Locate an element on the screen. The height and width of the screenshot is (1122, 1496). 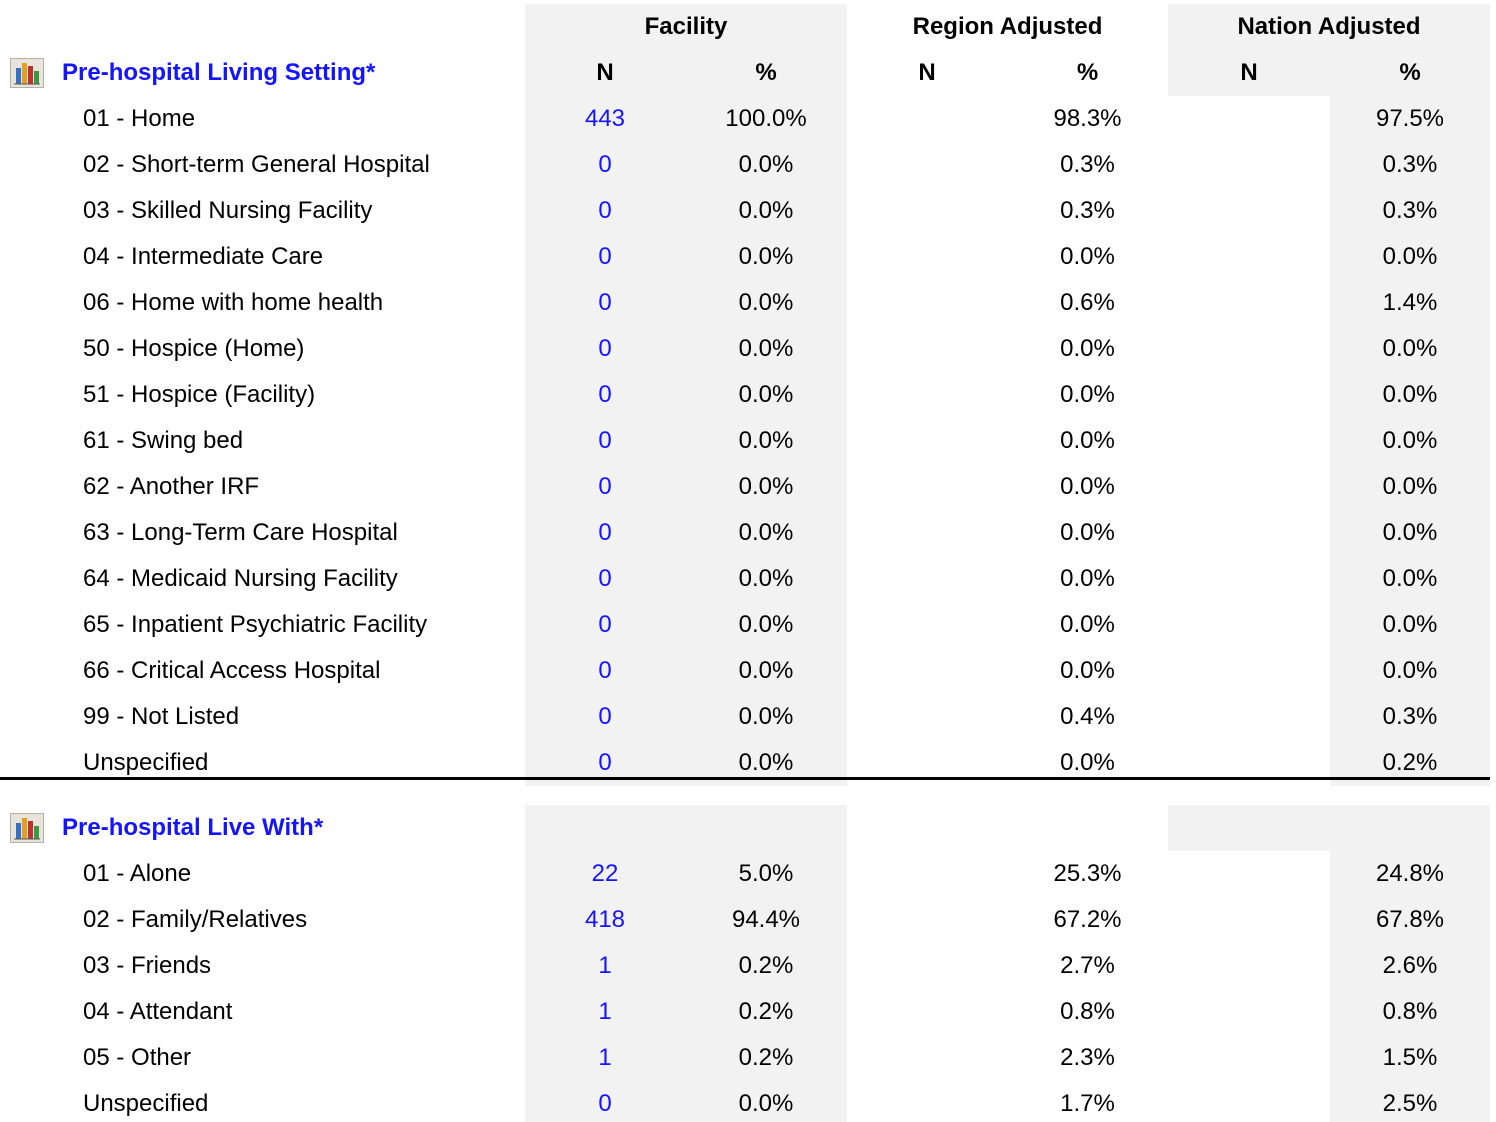
nation-percent: 2.6% is located at coordinates (1410, 965).